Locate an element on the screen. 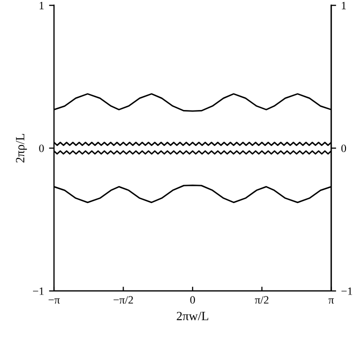 This screenshot has height=357, width=360. x-tick-label: π is located at coordinates (331, 301).